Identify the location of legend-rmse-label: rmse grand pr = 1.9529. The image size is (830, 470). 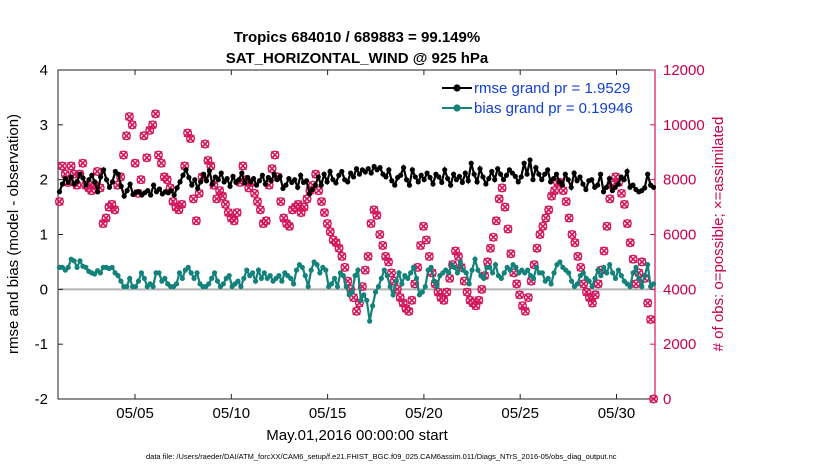
(552, 88).